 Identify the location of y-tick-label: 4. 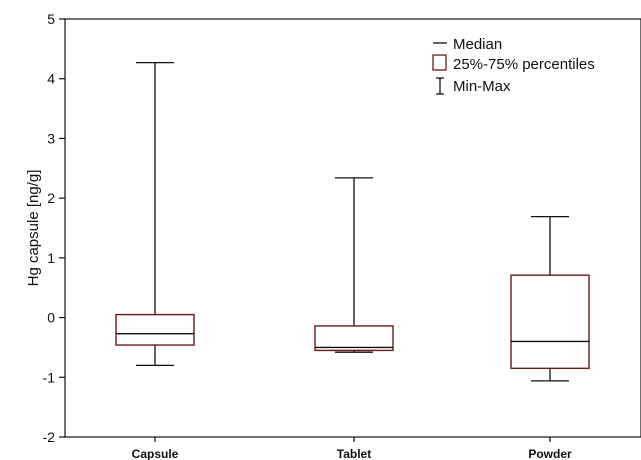
(51, 79).